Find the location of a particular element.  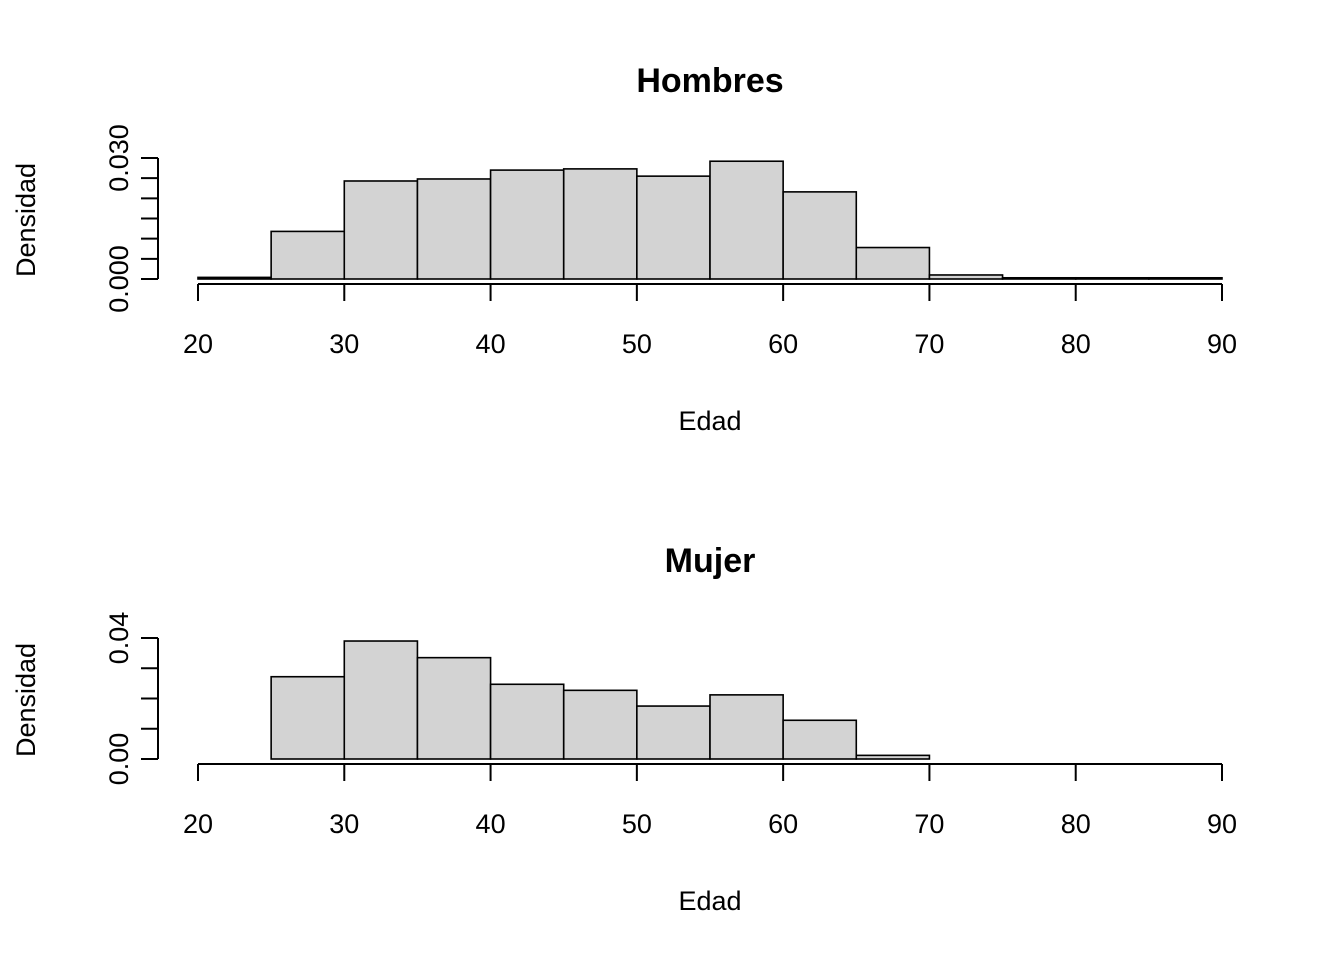

y-axis: 0.000 0.030 is located at coordinates (131, 218).